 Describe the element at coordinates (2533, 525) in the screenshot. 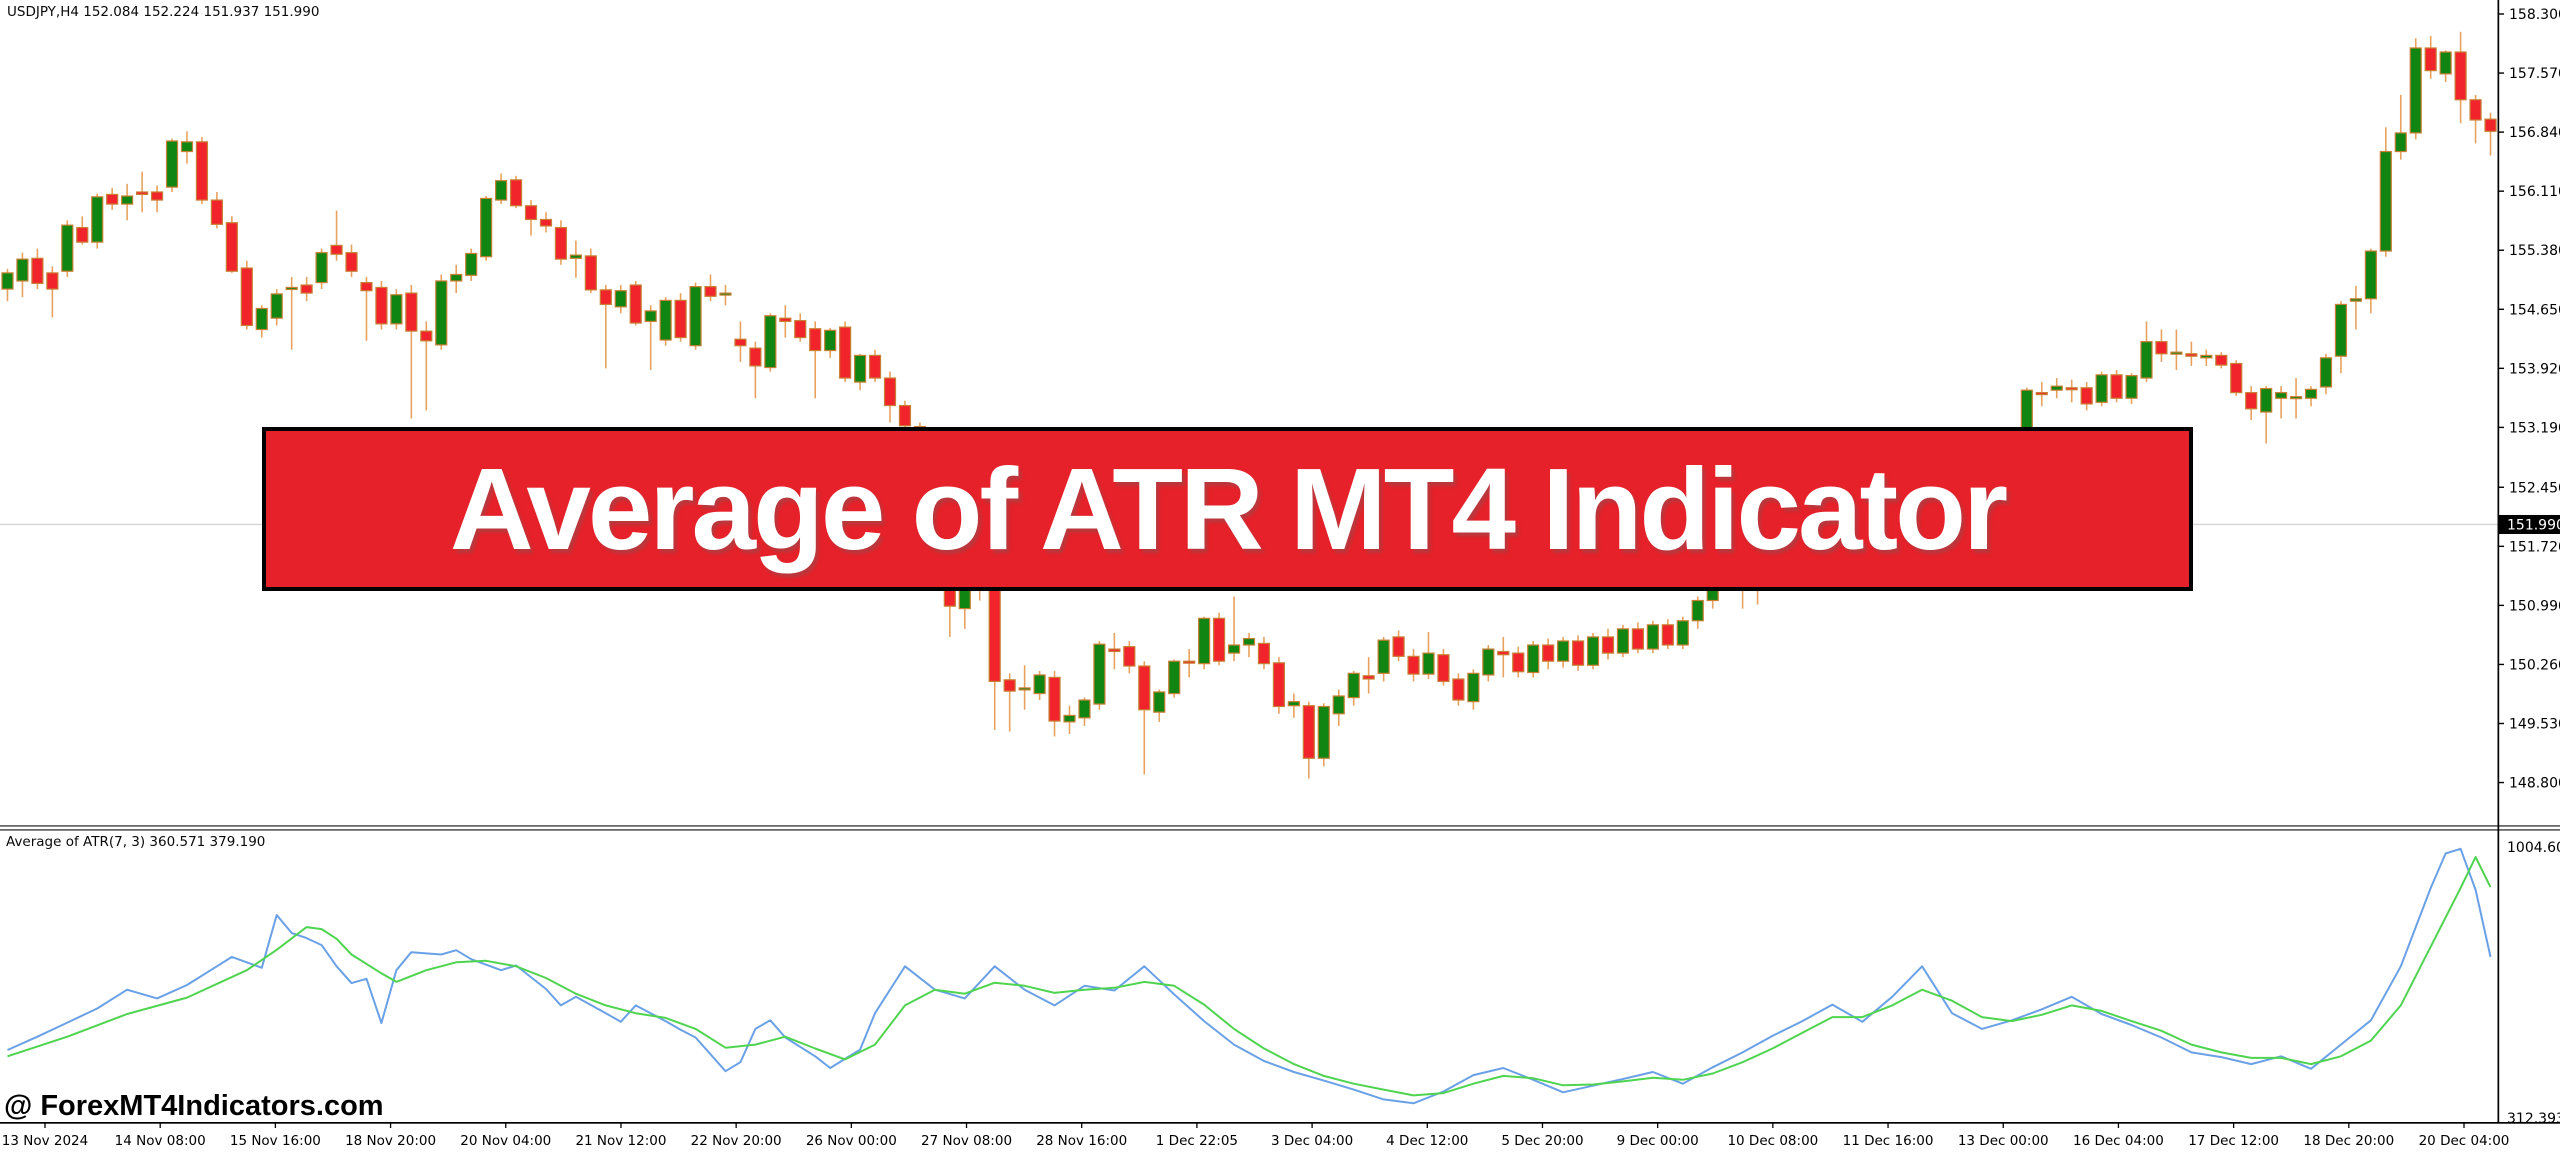

I see `current-price-label: 151.990` at that location.